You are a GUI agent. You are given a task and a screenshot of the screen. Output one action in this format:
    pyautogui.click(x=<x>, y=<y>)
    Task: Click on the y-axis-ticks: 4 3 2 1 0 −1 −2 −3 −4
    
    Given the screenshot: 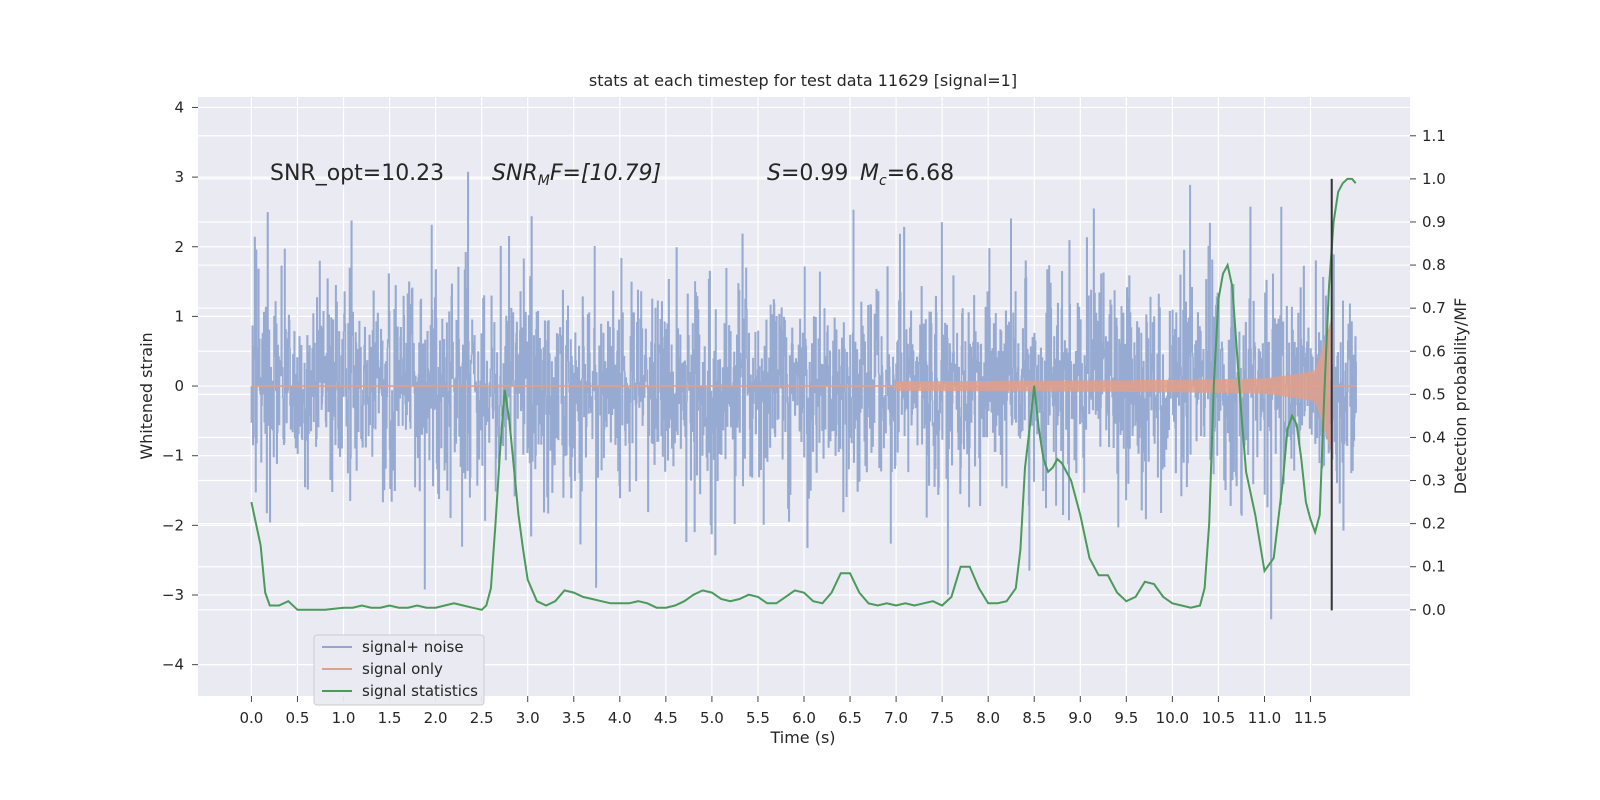 What is the action you would take?
    pyautogui.click(x=180, y=386)
    